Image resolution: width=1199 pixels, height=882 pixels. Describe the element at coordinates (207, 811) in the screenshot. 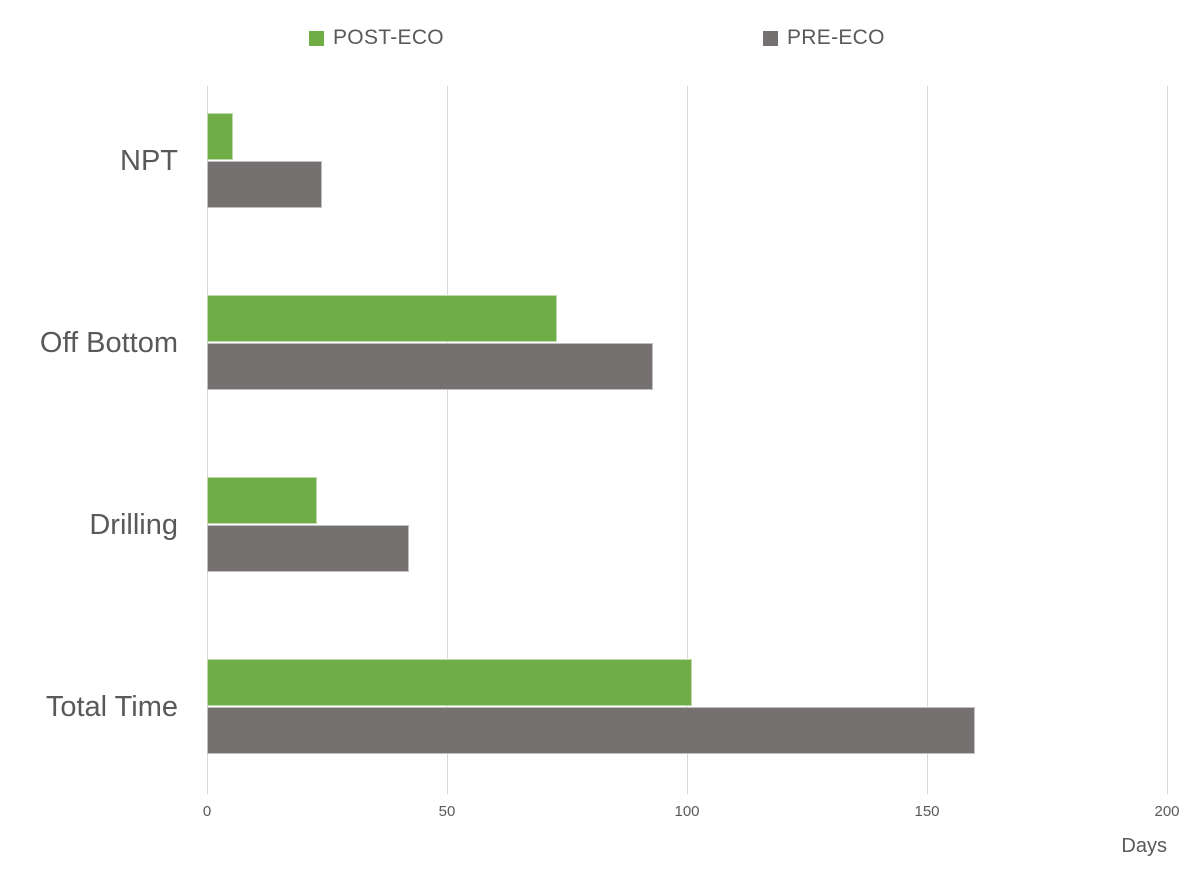

I see `x-tick-label-0: 0` at that location.